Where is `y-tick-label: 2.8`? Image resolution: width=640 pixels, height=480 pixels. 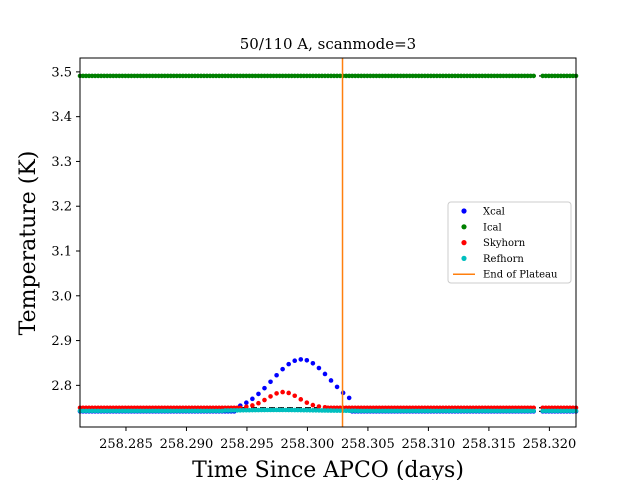 y-tick-label: 2.8 is located at coordinates (61, 386).